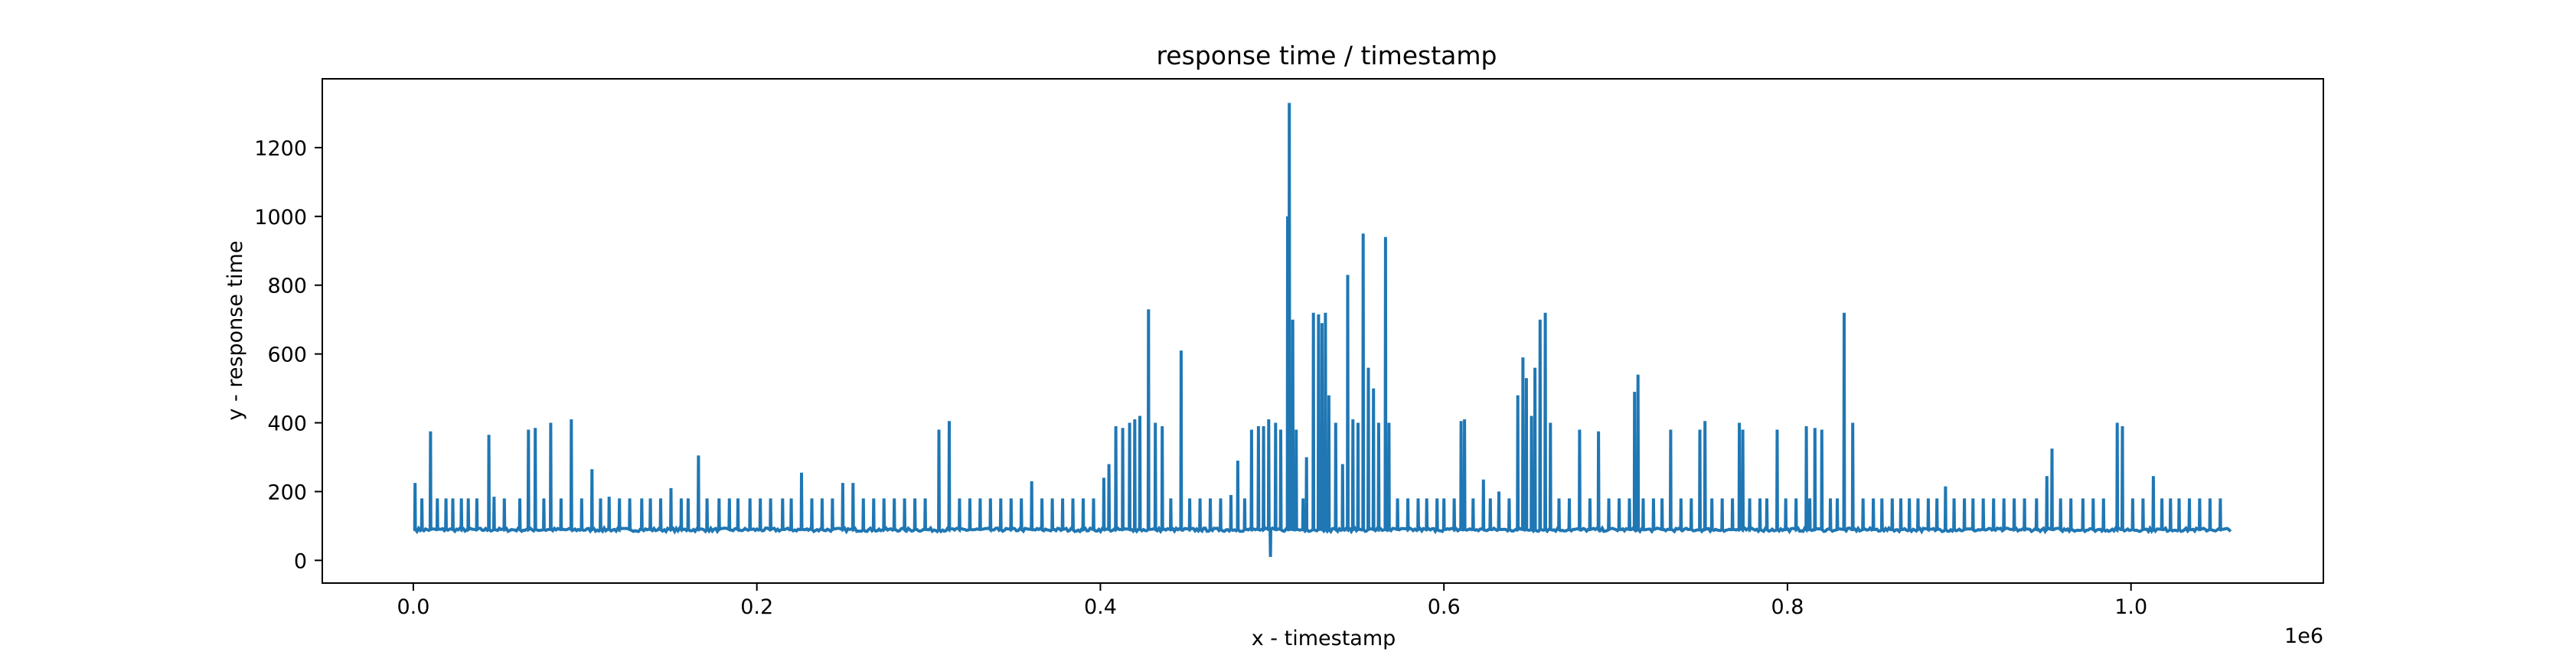  I want to click on x-axis-offset-label: 1e6, so click(2303, 636).